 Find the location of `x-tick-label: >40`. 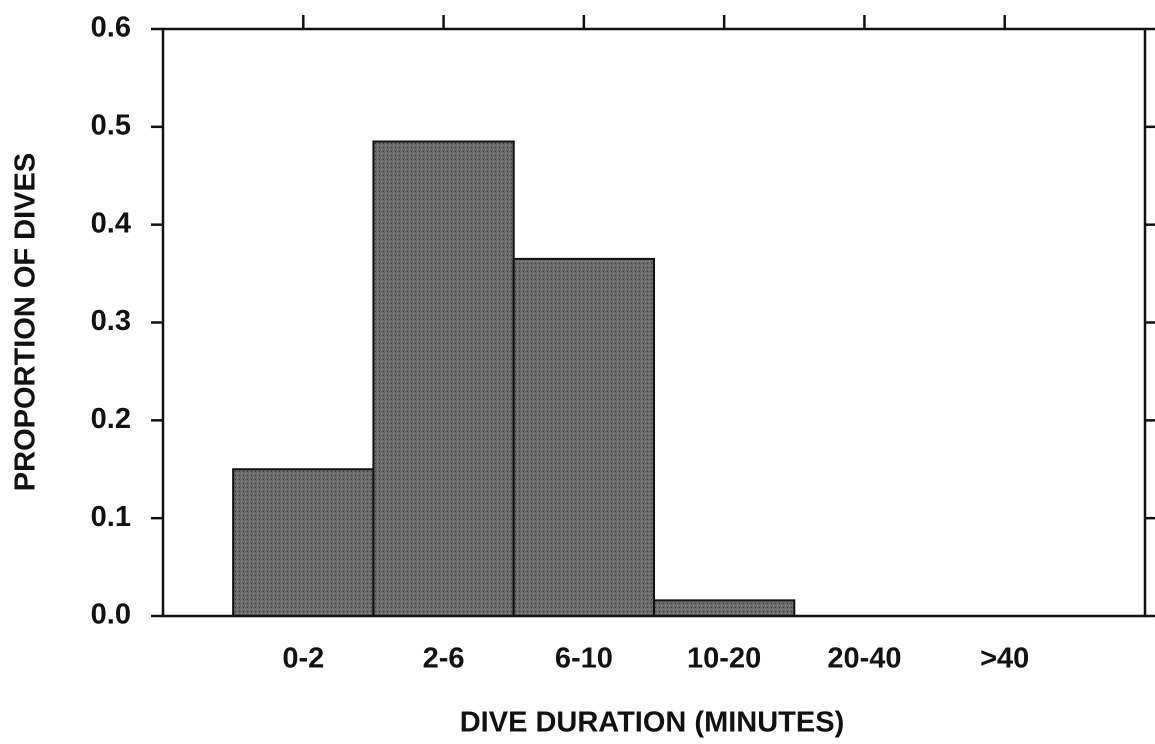

x-tick-label: >40 is located at coordinates (1004, 659).